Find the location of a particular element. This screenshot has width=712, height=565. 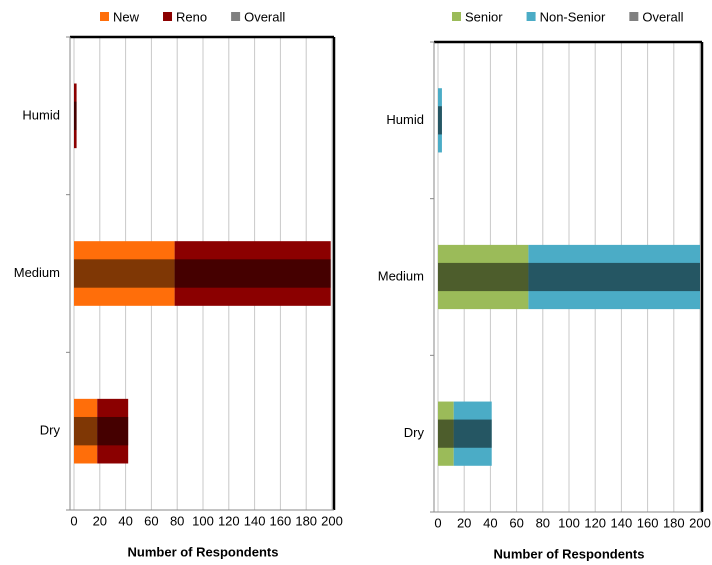

legend-label: Senior is located at coordinates (484, 16).